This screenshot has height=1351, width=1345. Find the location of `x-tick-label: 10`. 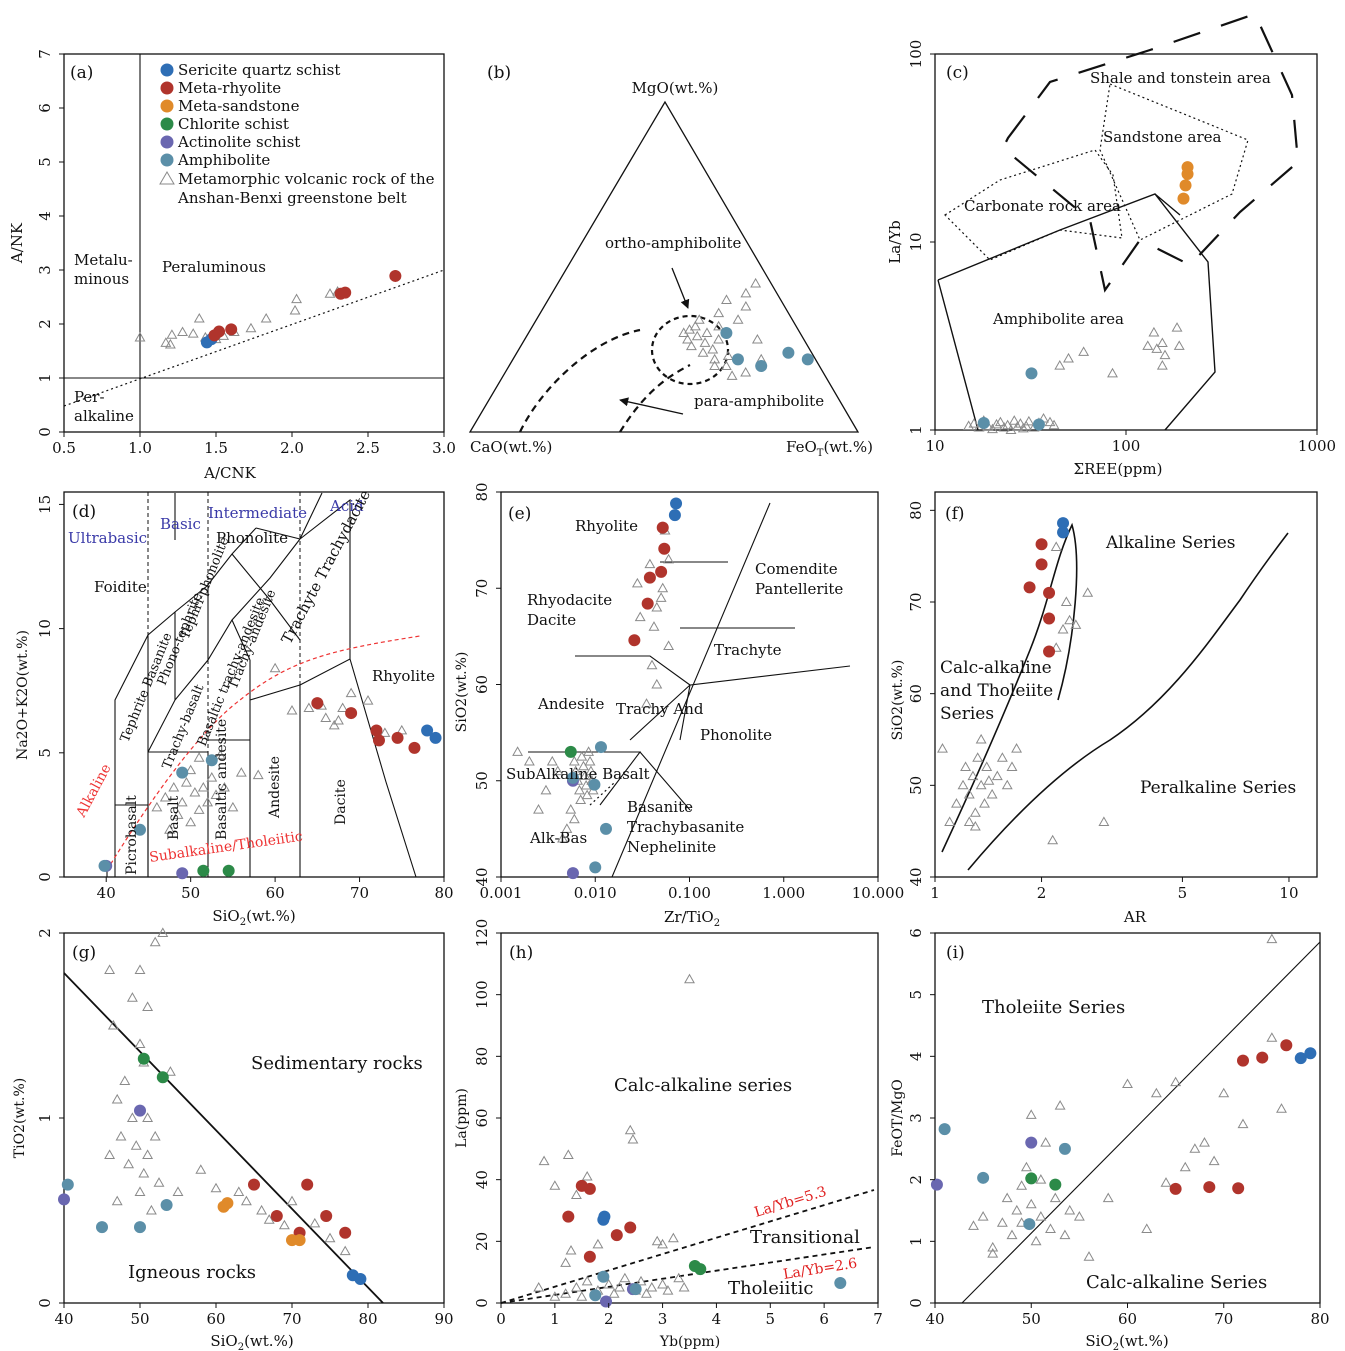

x-tick-label: 10 is located at coordinates (934, 446).